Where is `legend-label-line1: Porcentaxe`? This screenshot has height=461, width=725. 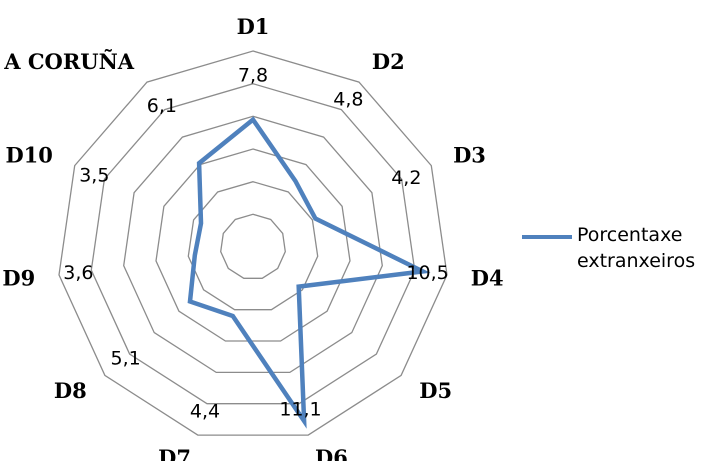
legend-label-line1: Porcentaxe is located at coordinates (630, 235).